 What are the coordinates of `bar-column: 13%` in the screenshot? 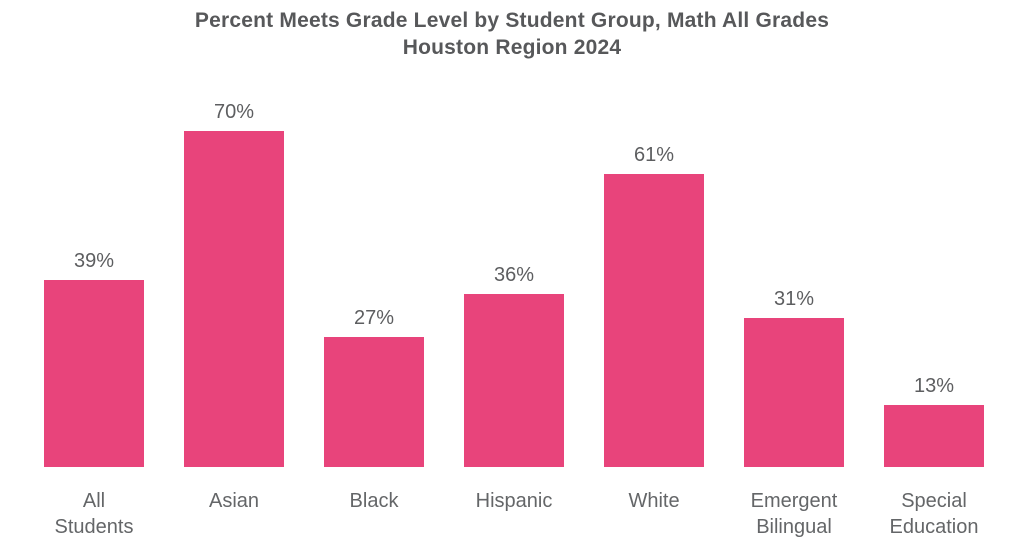 It's located at (934, 268).